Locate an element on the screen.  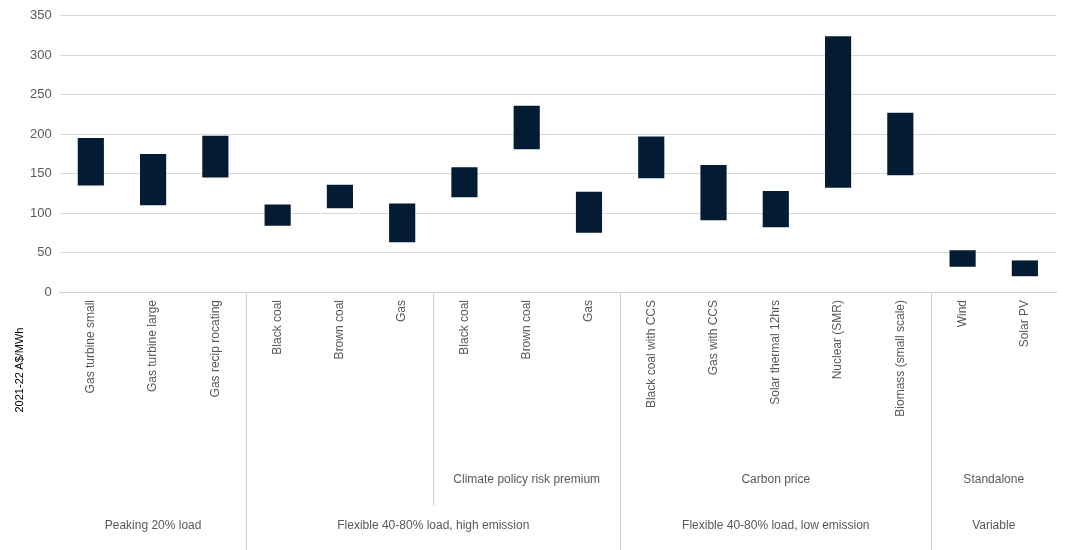
text: Flexible 40-80% load, high emission is located at coordinates (433, 525).